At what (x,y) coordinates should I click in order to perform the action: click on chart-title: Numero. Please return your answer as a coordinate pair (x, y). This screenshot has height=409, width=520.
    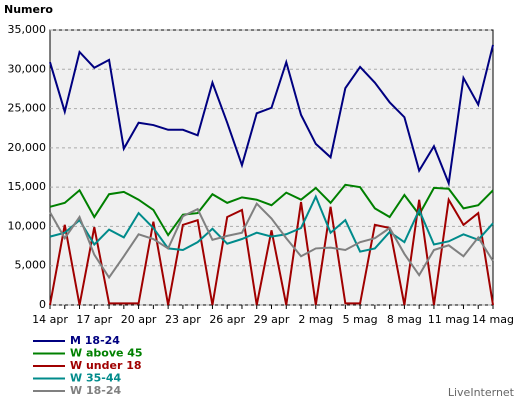
    Looking at the image, I should click on (28, 9).